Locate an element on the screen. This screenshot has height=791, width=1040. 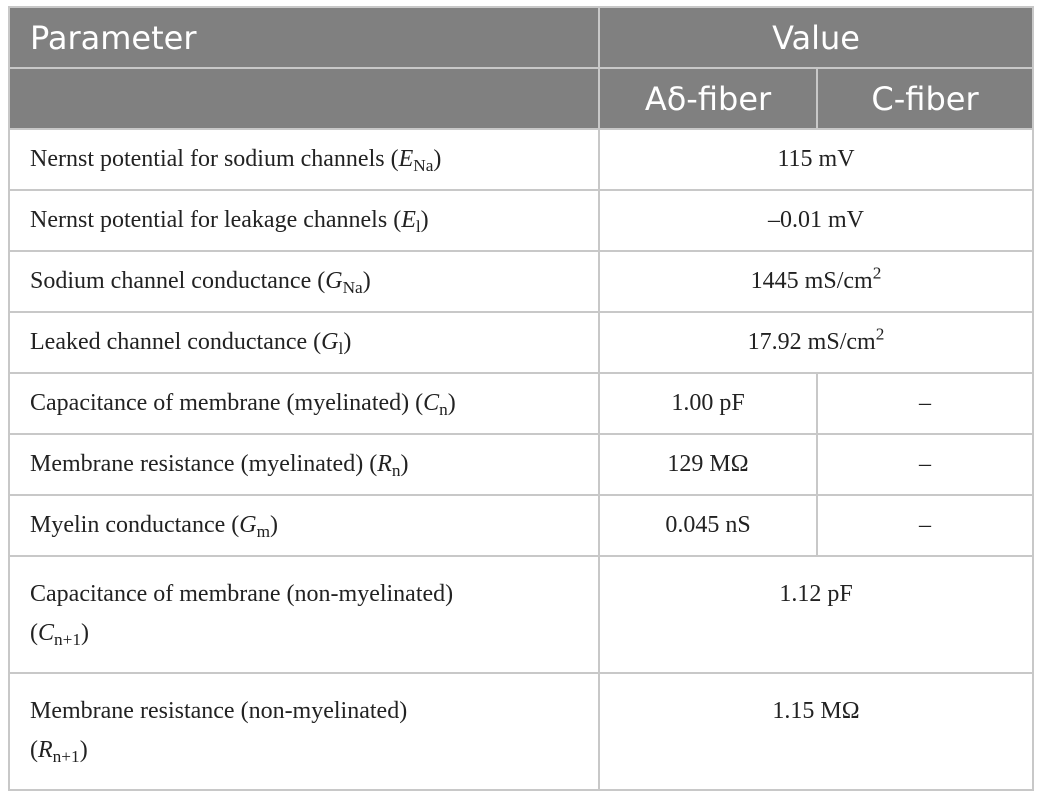
header-row: Parameter Value is located at coordinates (521, 37).